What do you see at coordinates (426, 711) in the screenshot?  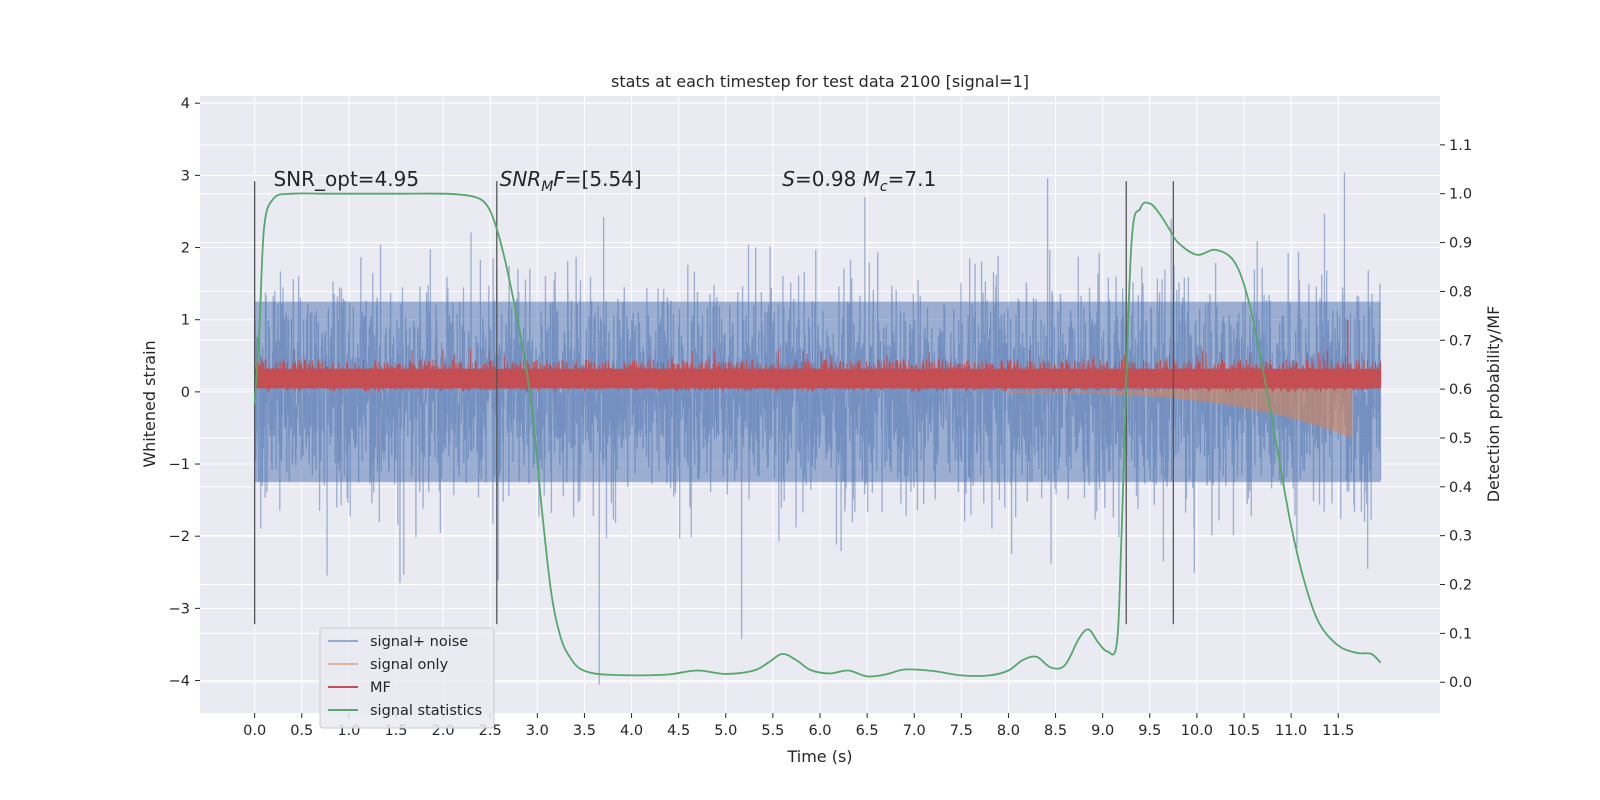 I see `legend-label-stat: signal statistics` at bounding box center [426, 711].